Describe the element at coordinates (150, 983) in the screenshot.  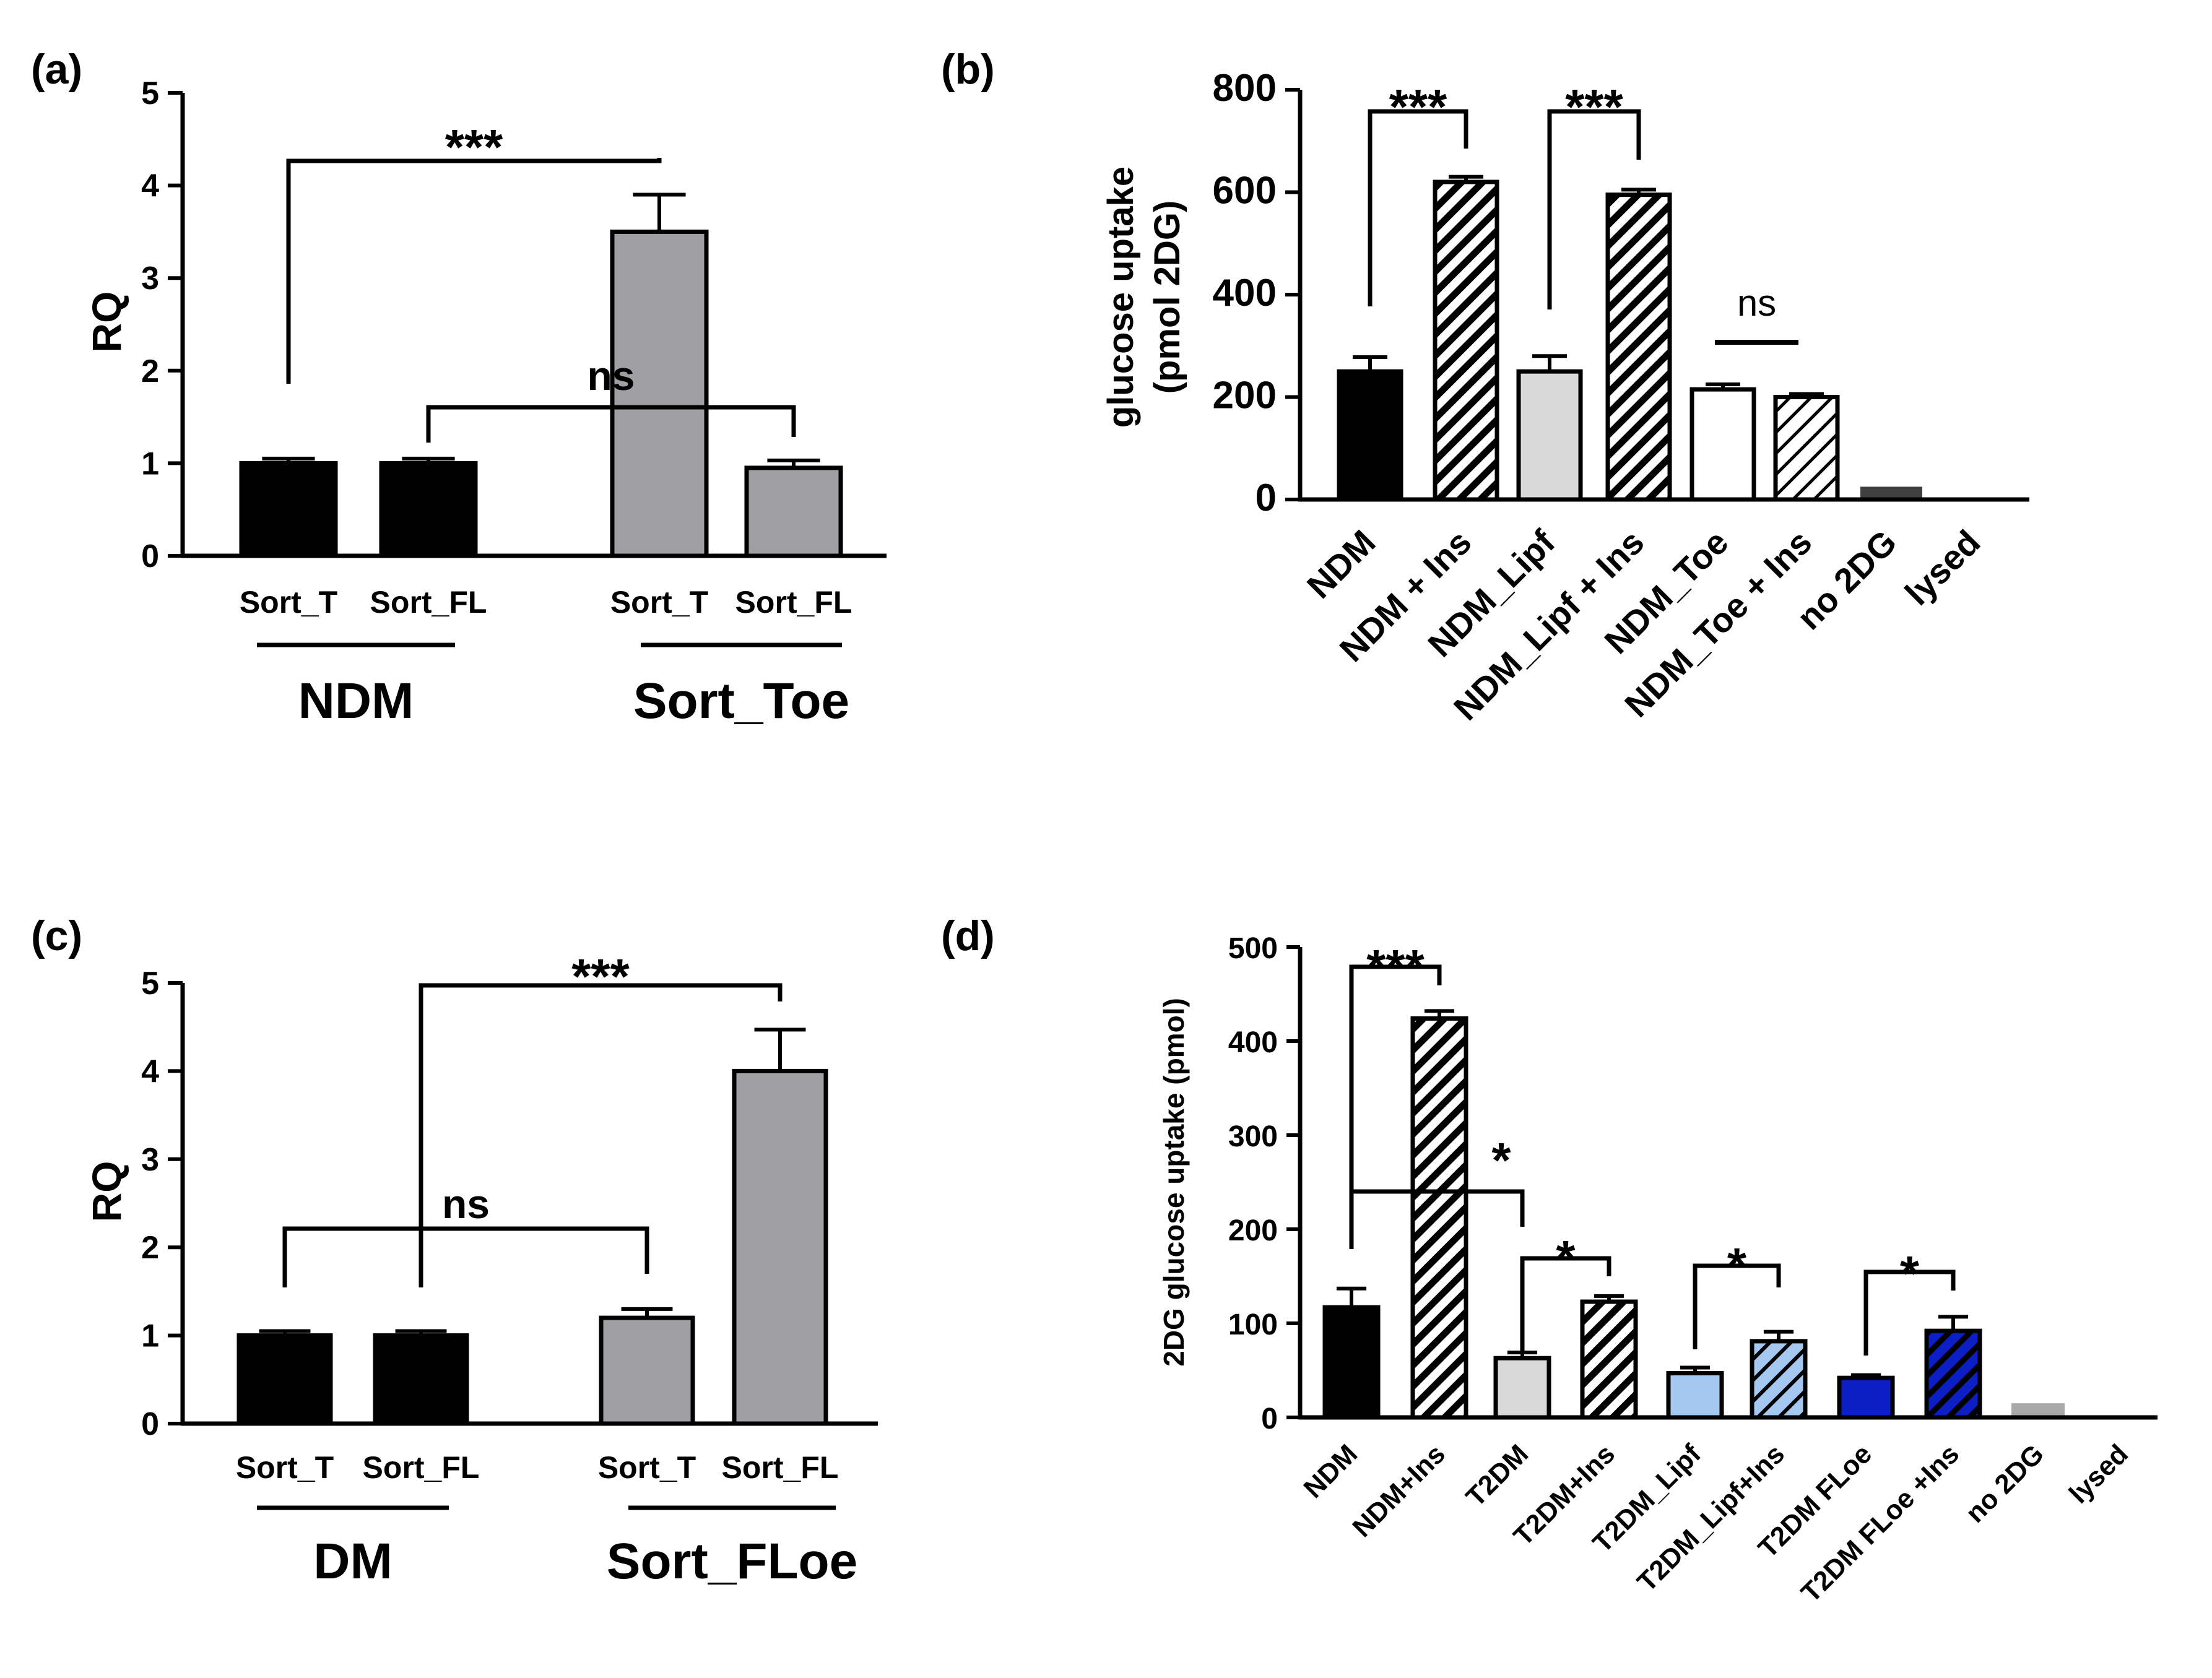
I see `panel-c-y-tick-label: 5` at that location.